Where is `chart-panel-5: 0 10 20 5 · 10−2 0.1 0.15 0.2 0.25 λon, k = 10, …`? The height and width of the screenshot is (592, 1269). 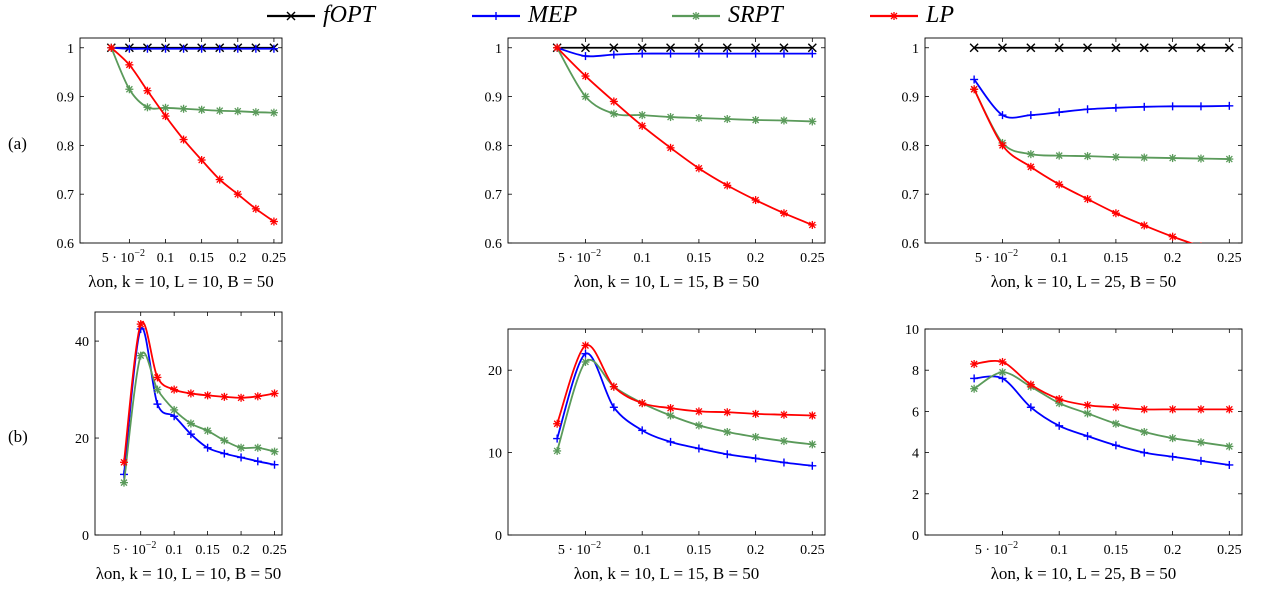 chart-panel-5: 0 10 20 5 · 10−2 0.1 0.15 0.2 0.25 λon, k = 10, … is located at coordinates (657, 455).